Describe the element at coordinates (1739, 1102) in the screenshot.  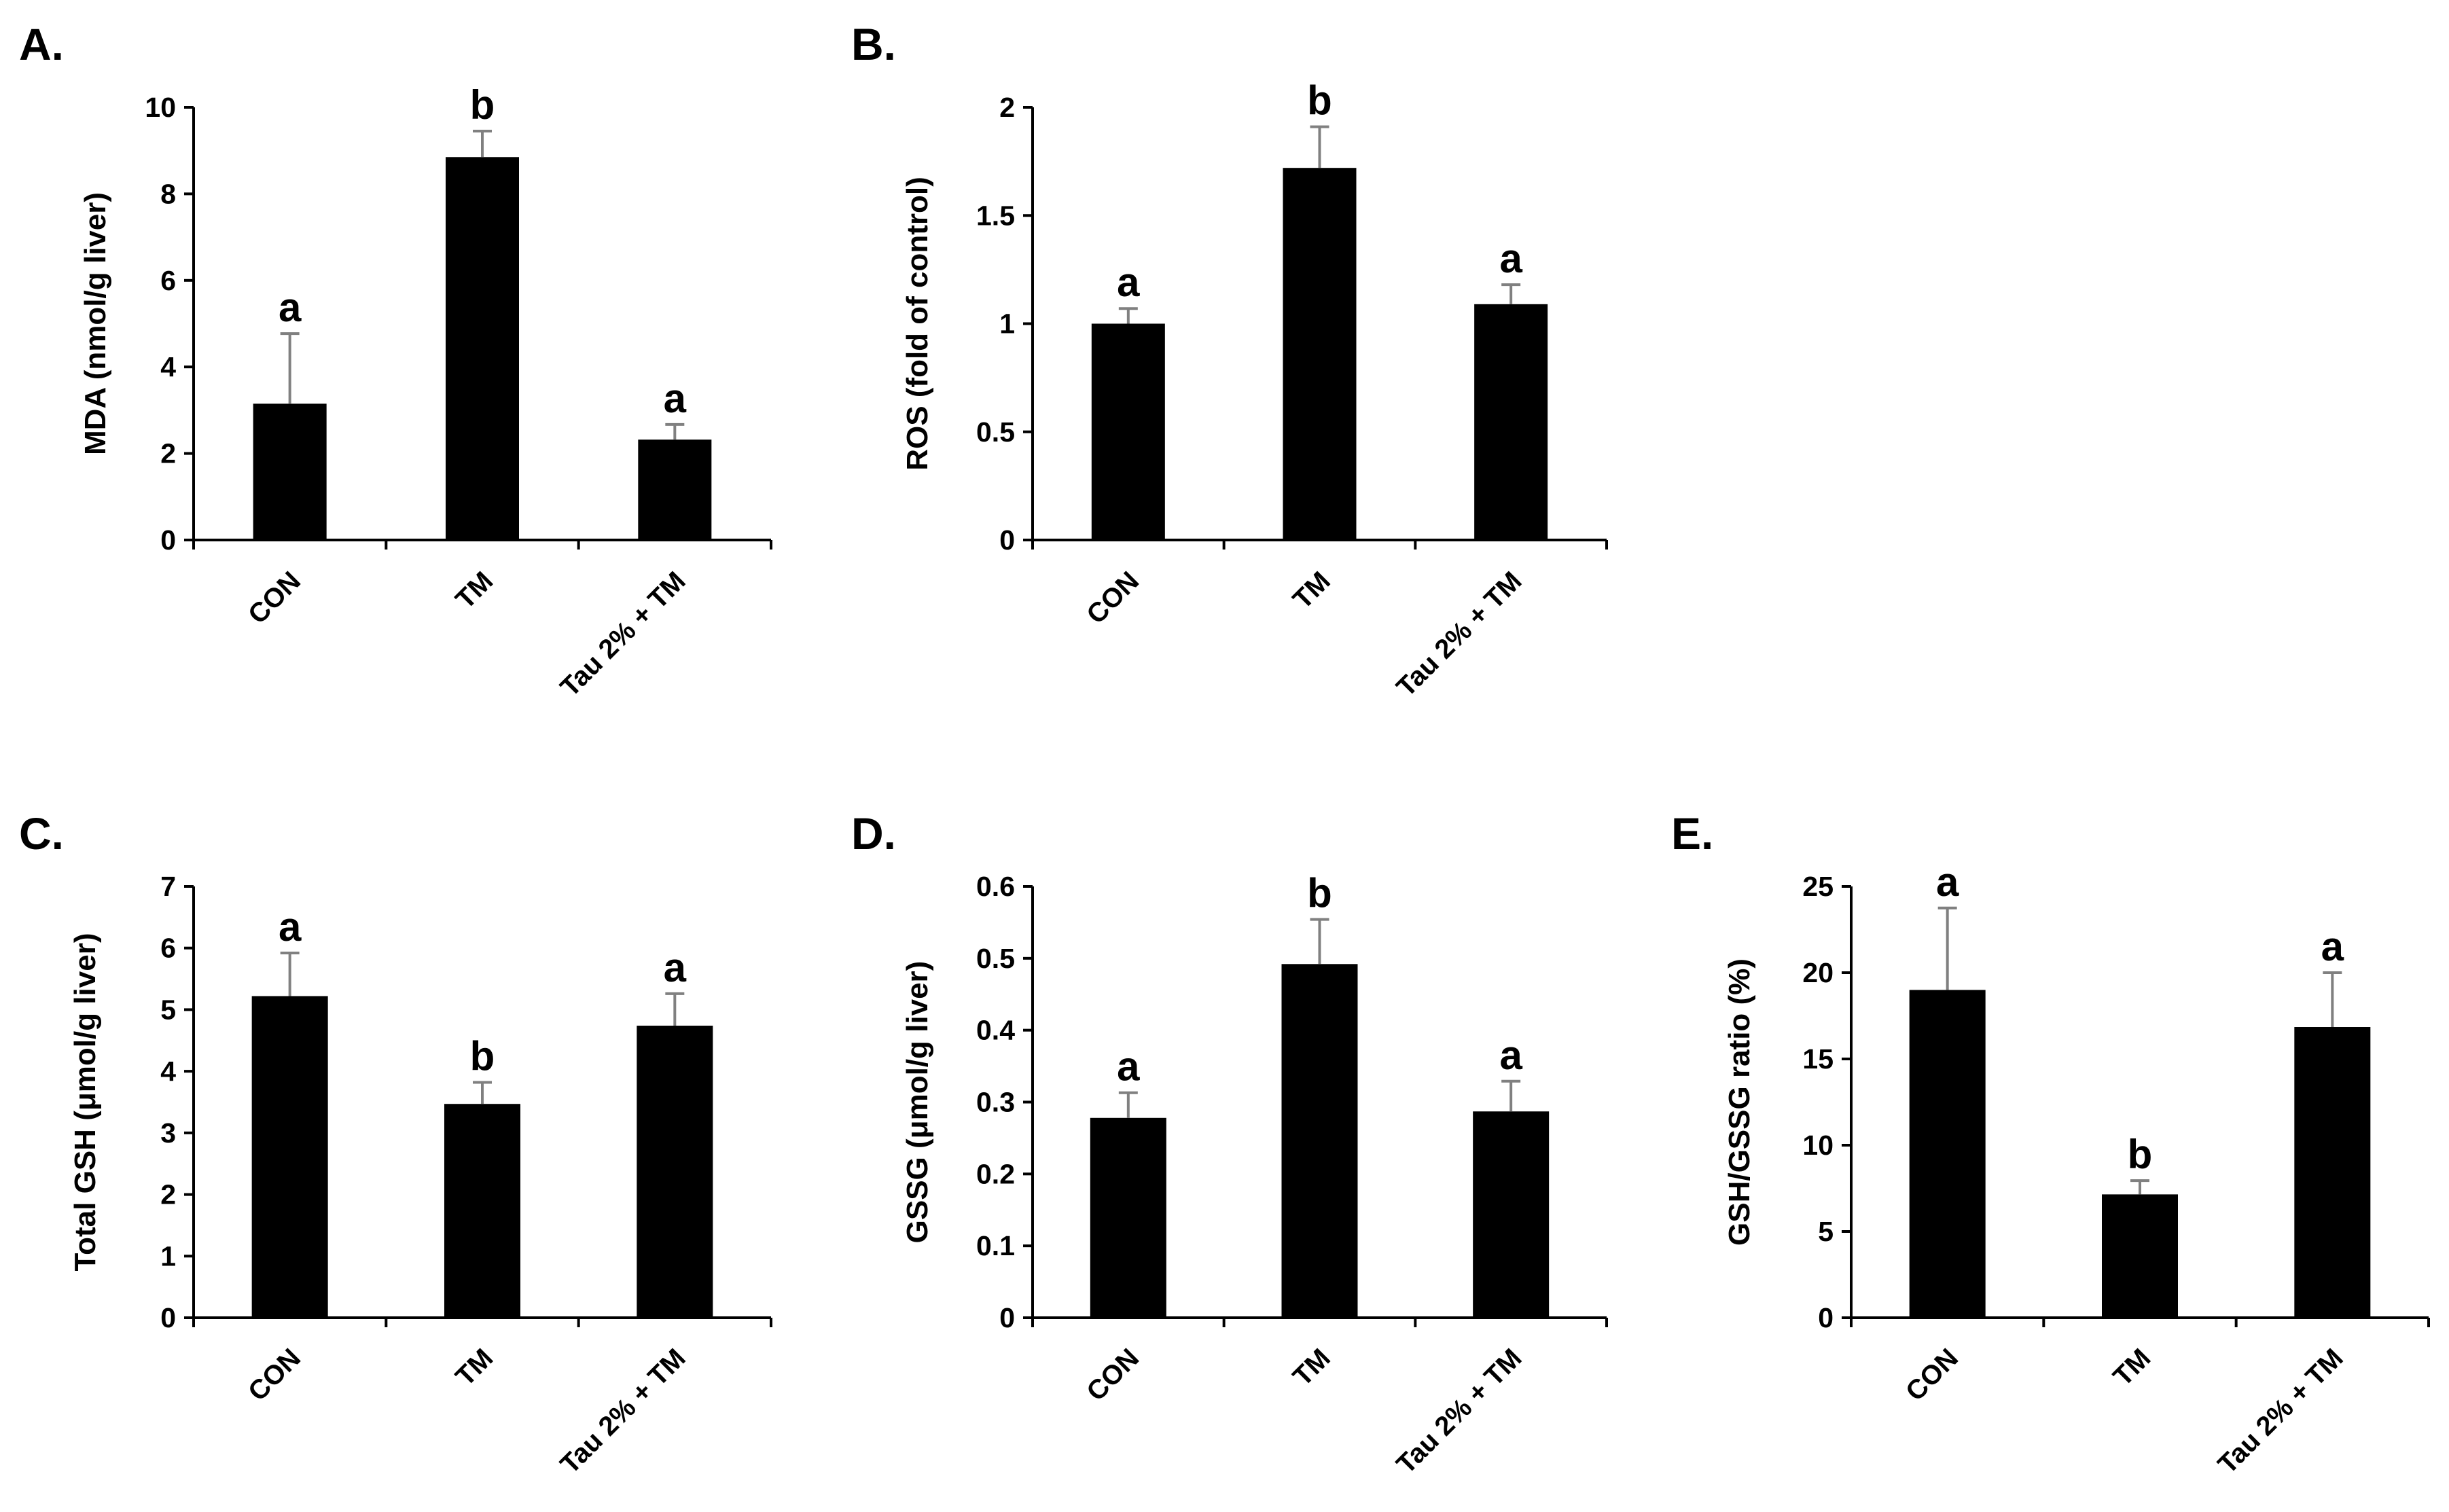
I see `y-axis-title: GSH/GSSG ratio (%)` at that location.